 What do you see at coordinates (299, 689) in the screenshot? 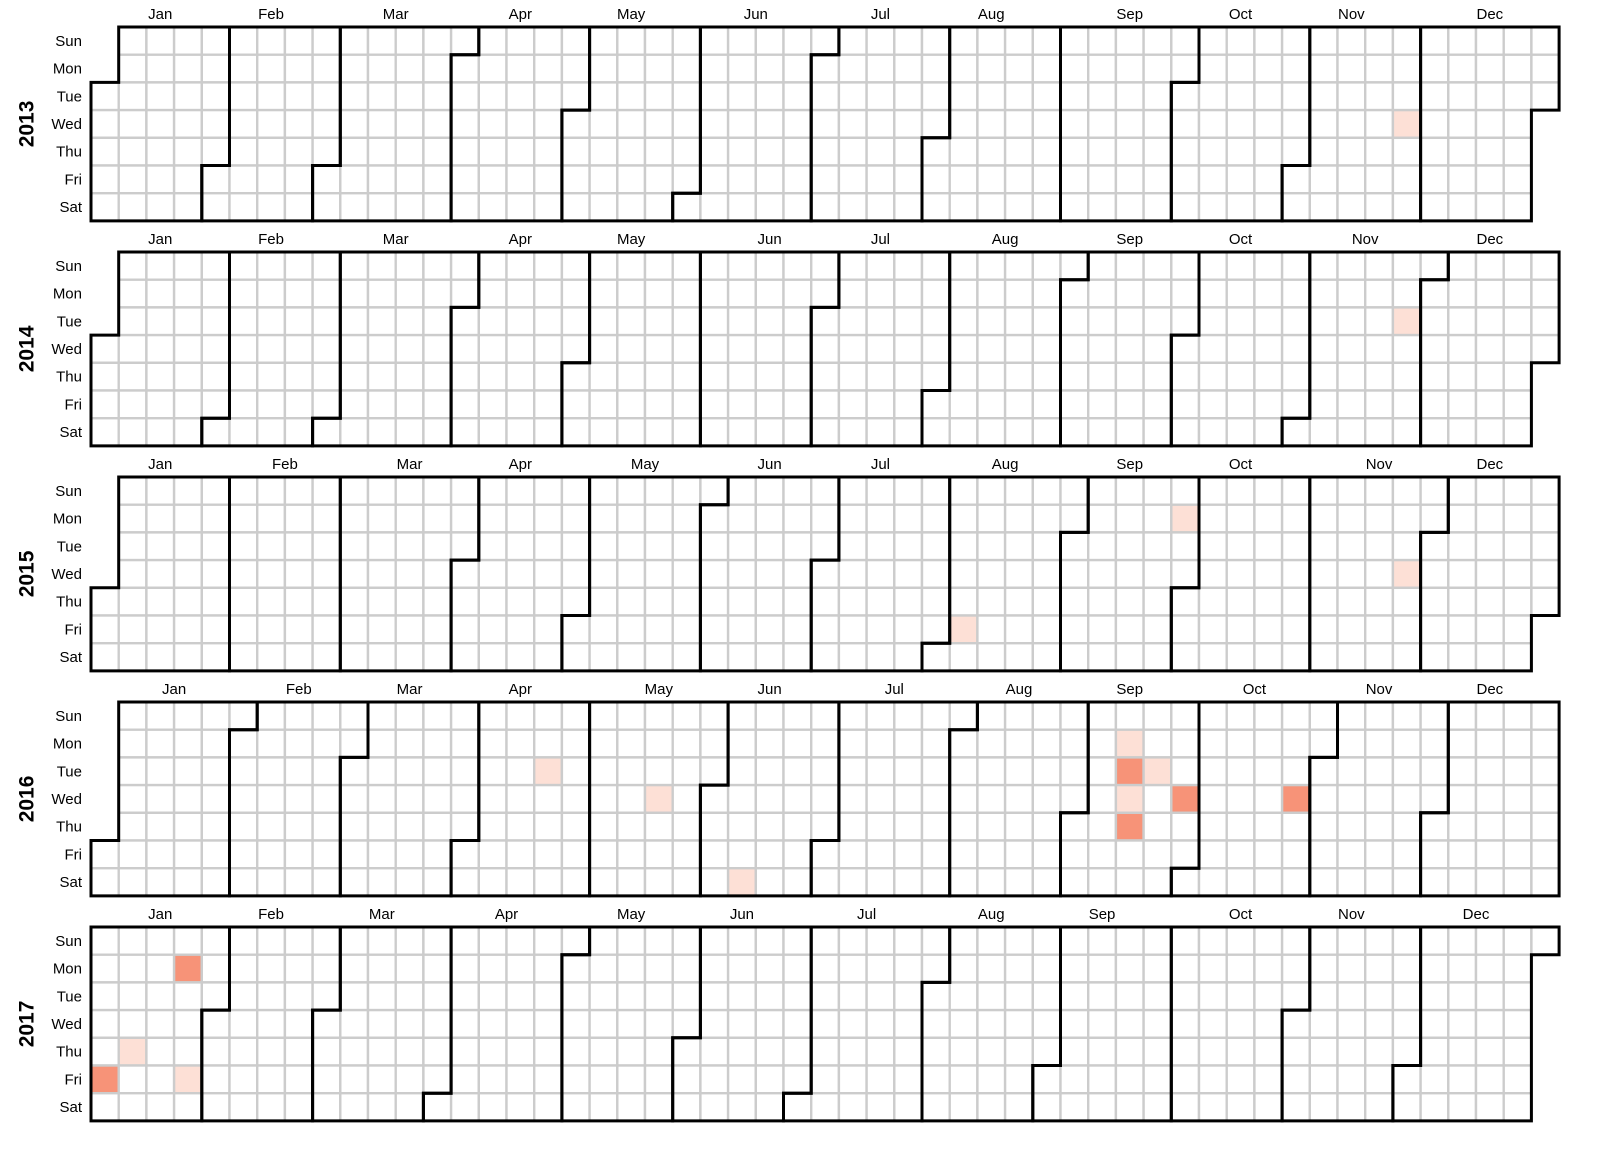
I see `month-label: Feb` at bounding box center [299, 689].